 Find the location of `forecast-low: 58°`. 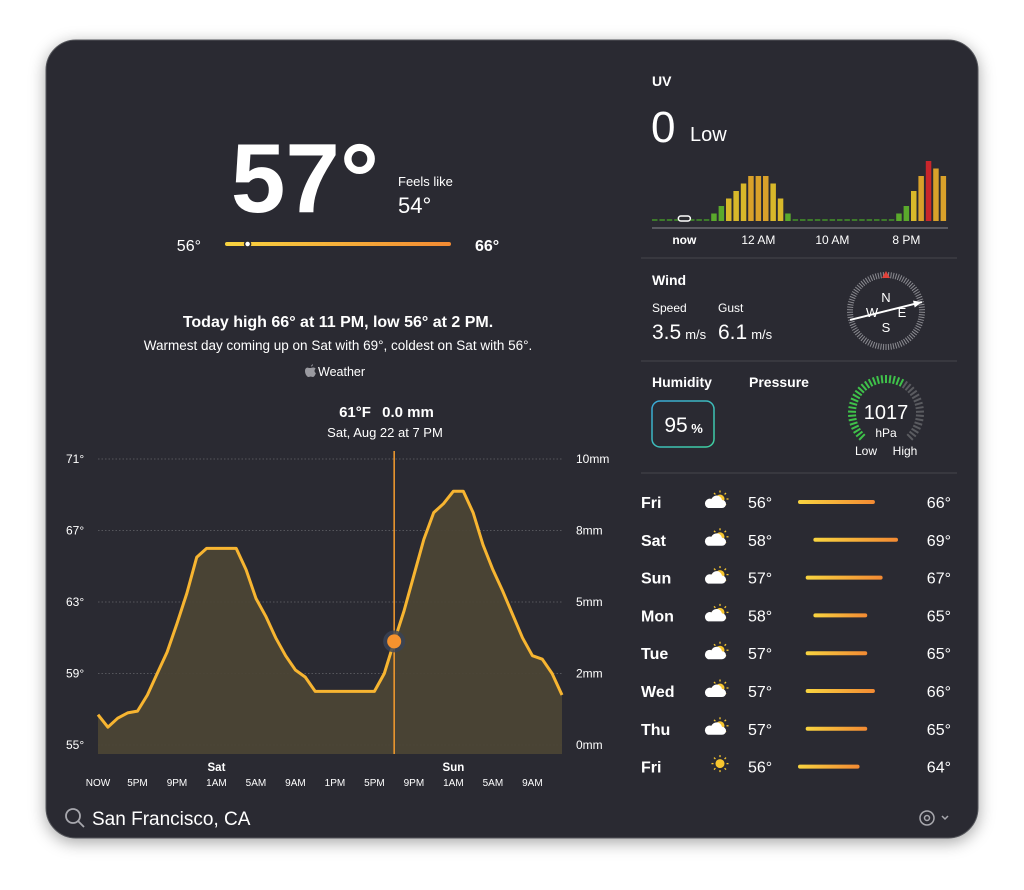

forecast-low: 58° is located at coordinates (760, 616).